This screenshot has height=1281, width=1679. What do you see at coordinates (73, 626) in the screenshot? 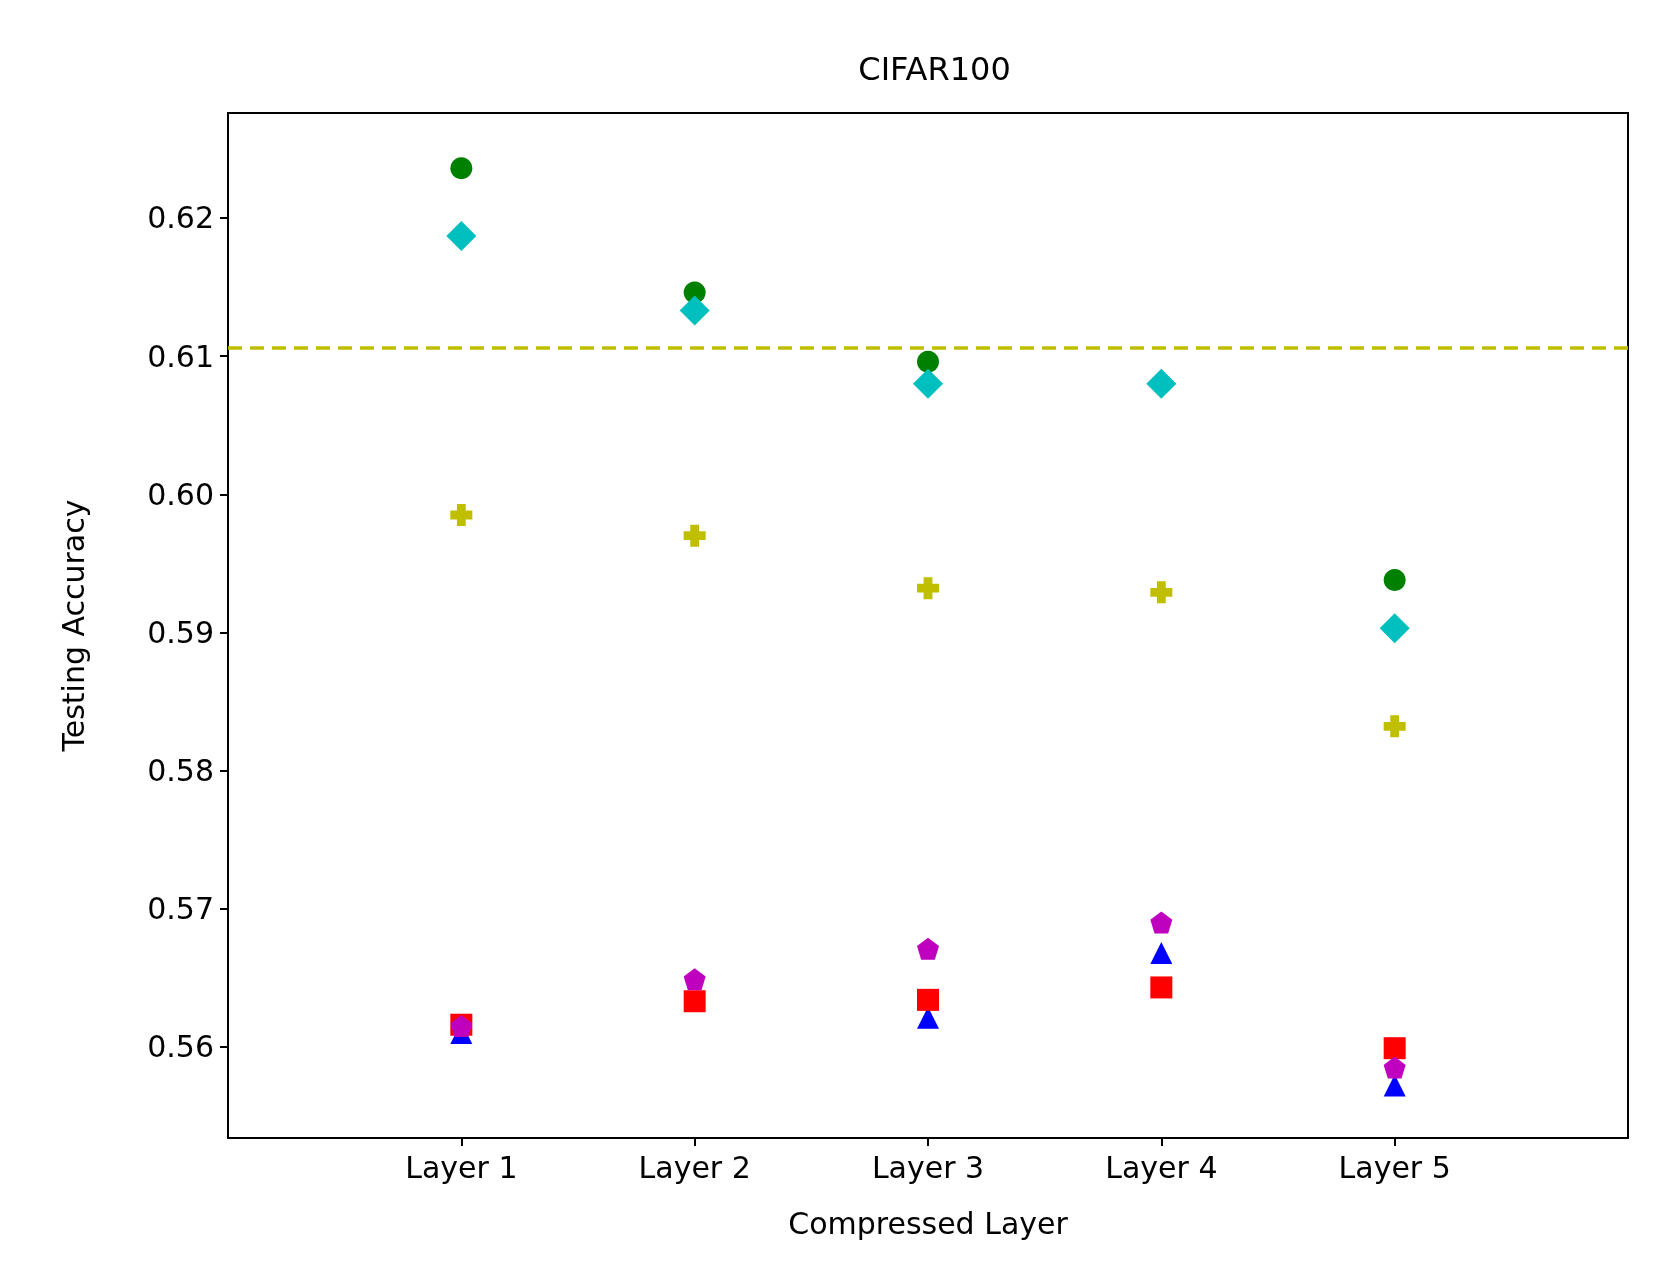
I see `y-axis-title: Testing Accuracy` at bounding box center [73, 626].